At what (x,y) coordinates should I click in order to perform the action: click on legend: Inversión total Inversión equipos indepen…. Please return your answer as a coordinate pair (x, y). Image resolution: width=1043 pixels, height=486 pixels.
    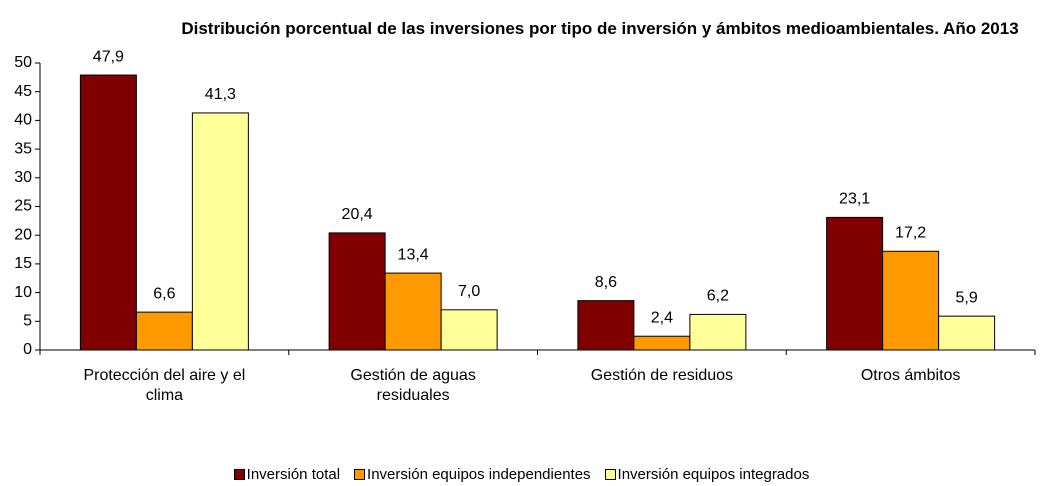
    Looking at the image, I should click on (521, 474).